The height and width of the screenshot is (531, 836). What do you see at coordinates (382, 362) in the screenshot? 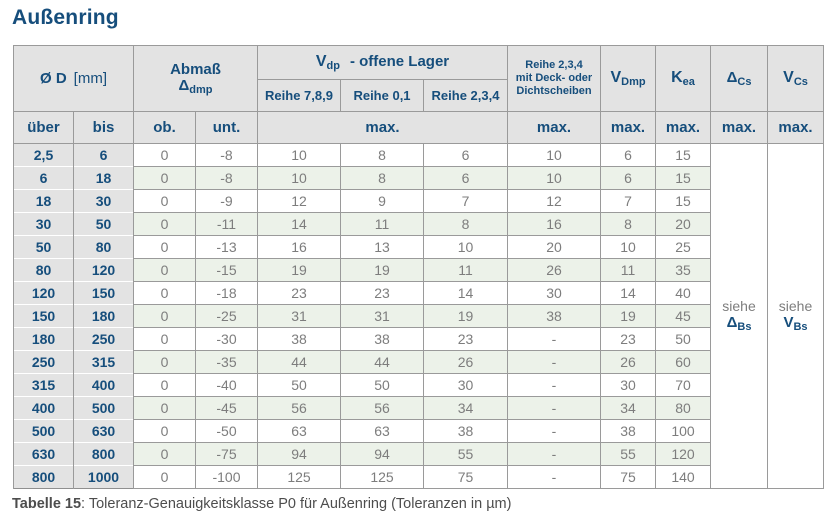
I see `value-cell: 44` at bounding box center [382, 362].